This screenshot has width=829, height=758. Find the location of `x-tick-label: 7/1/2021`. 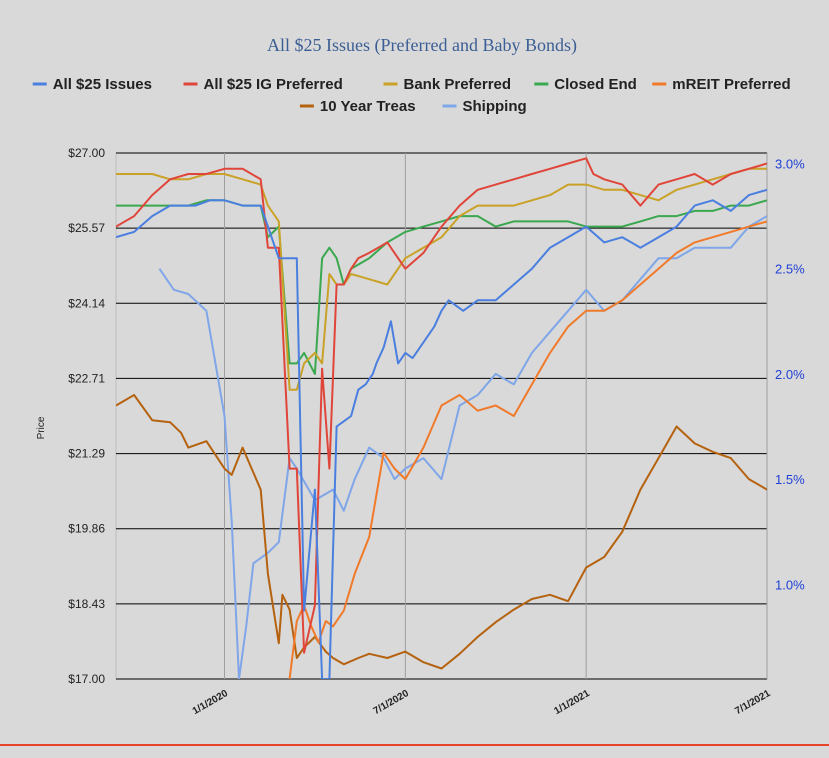

x-tick-label: 7/1/2021 is located at coordinates (753, 702).